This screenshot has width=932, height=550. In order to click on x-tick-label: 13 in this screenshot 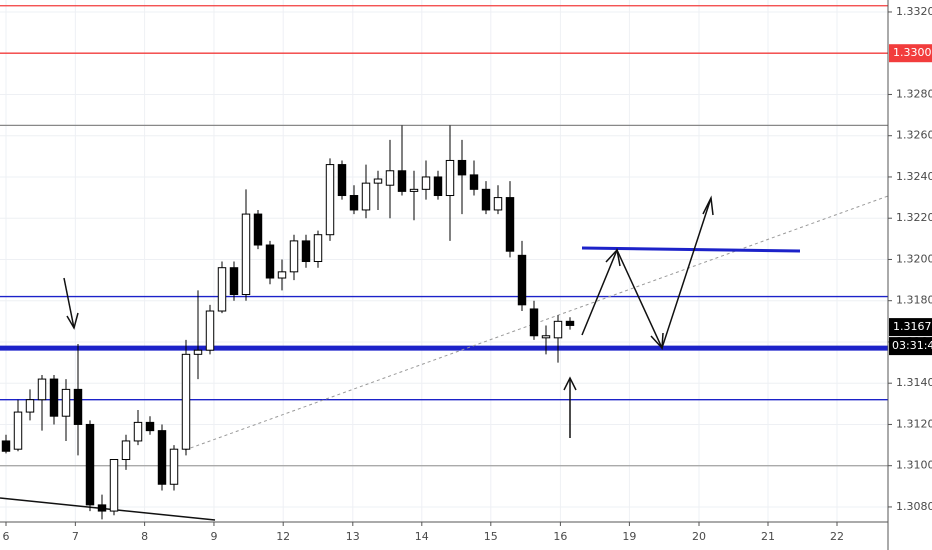, I will do `click(353, 536)`.